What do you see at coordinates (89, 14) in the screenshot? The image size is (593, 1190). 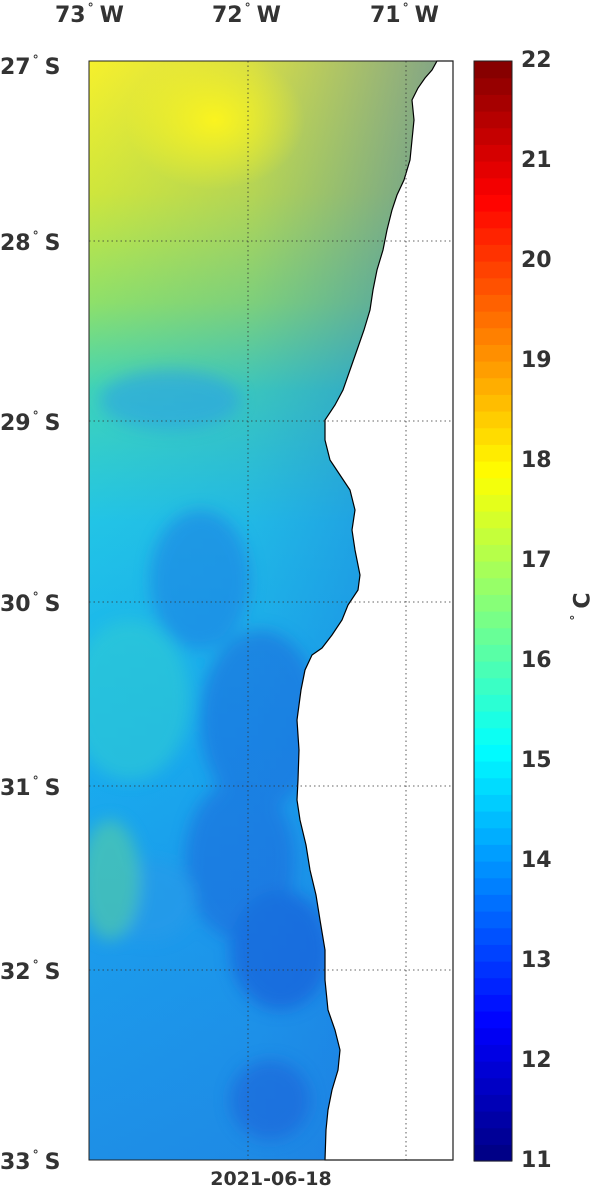 I see `lon-label-73w: 73 ° W` at bounding box center [89, 14].